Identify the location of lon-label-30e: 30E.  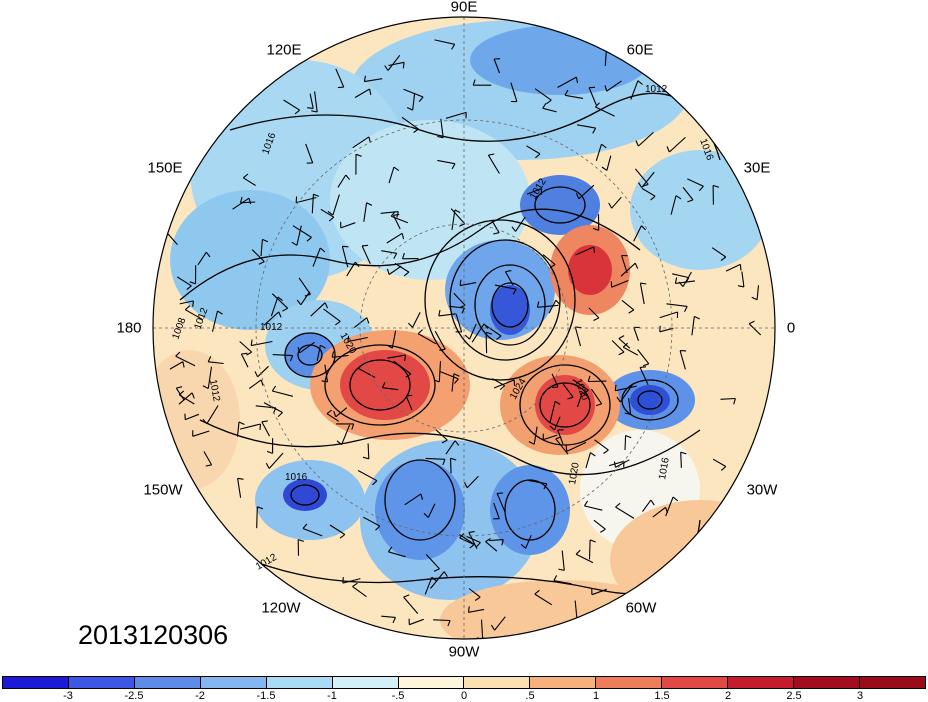
(757, 168).